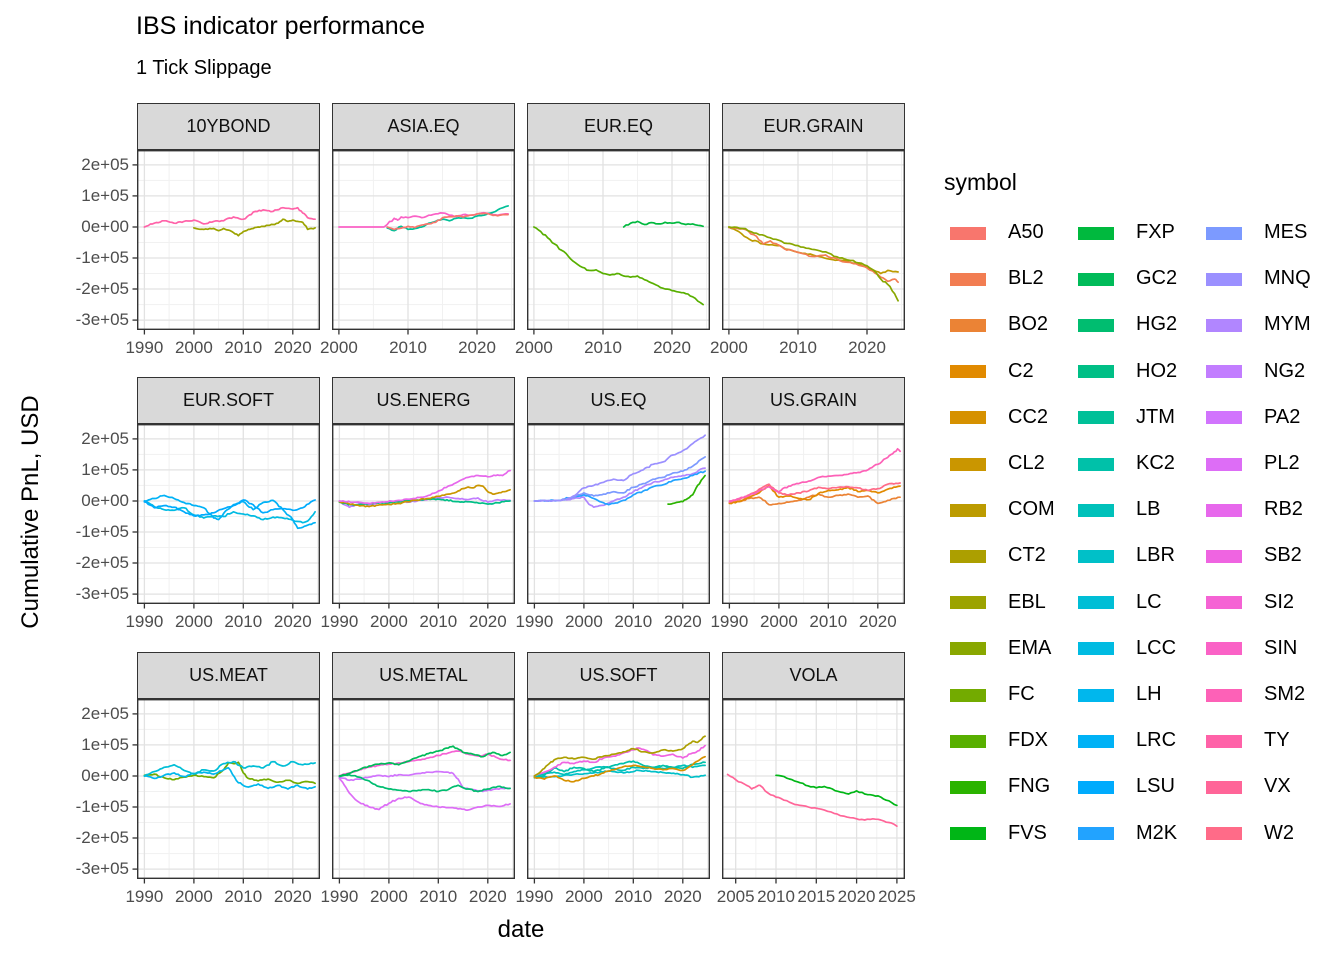  Describe the element at coordinates (1096, 233) in the screenshot. I see `legend-swatch-FXP` at that location.